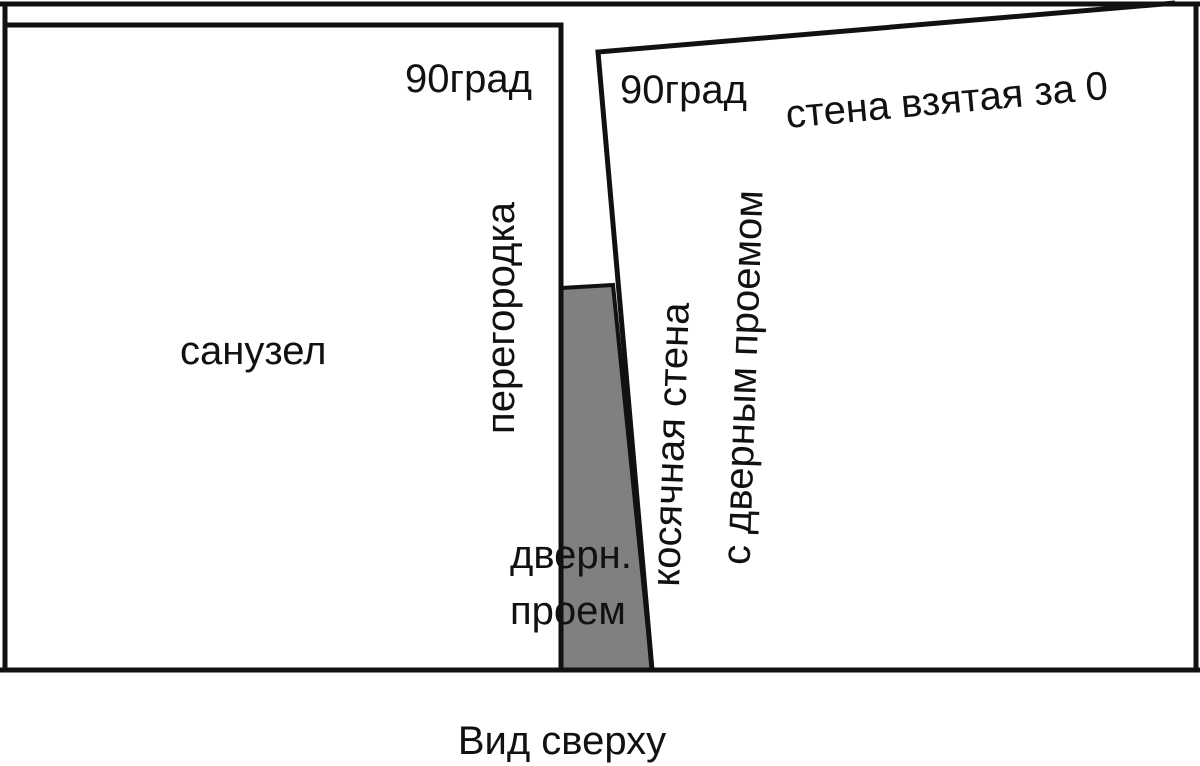 This screenshot has width=1200, height=766. I want to click on partition-label: перегородка, so click(501, 317).